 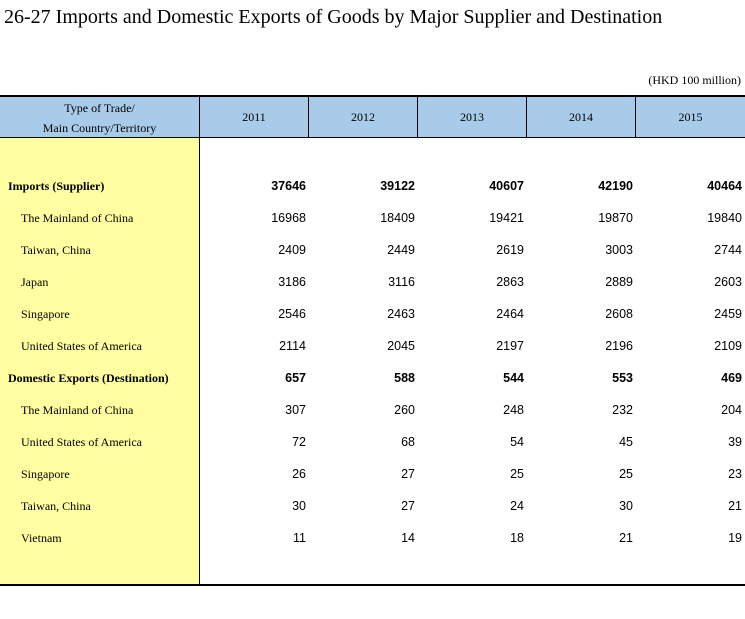 I want to click on year-header-2015: 2015, so click(x=690, y=117).